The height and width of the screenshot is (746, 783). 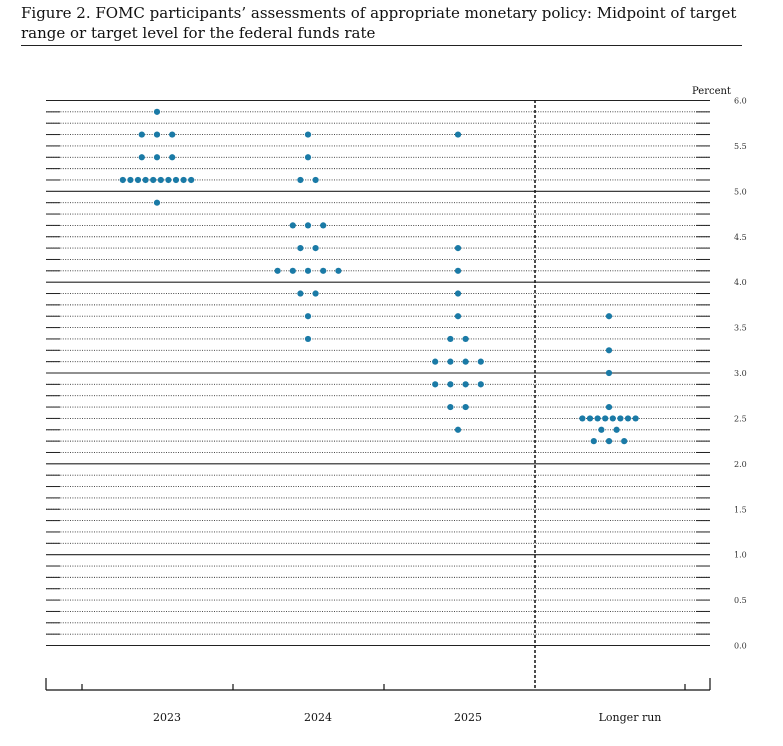 What do you see at coordinates (740, 418) in the screenshot?
I see `y-tick-label: 2.5` at bounding box center [740, 418].